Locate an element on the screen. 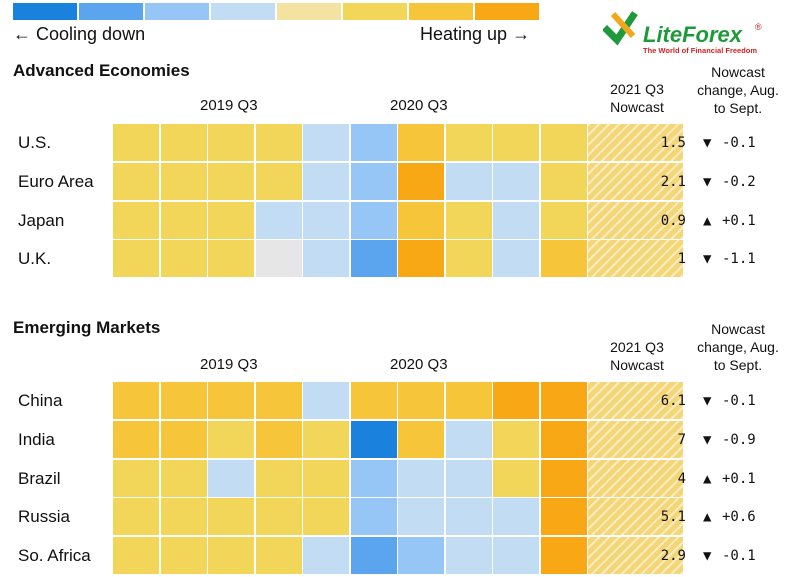 The width and height of the screenshot is (790, 577). change-header-line3: to Sept. is located at coordinates (738, 108).